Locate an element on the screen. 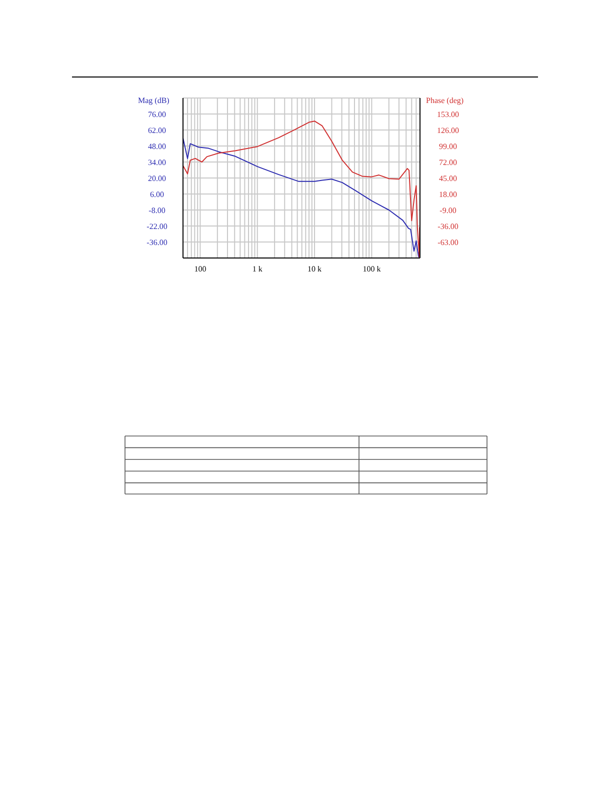  y-tick-label: -22.00 is located at coordinates (157, 226).